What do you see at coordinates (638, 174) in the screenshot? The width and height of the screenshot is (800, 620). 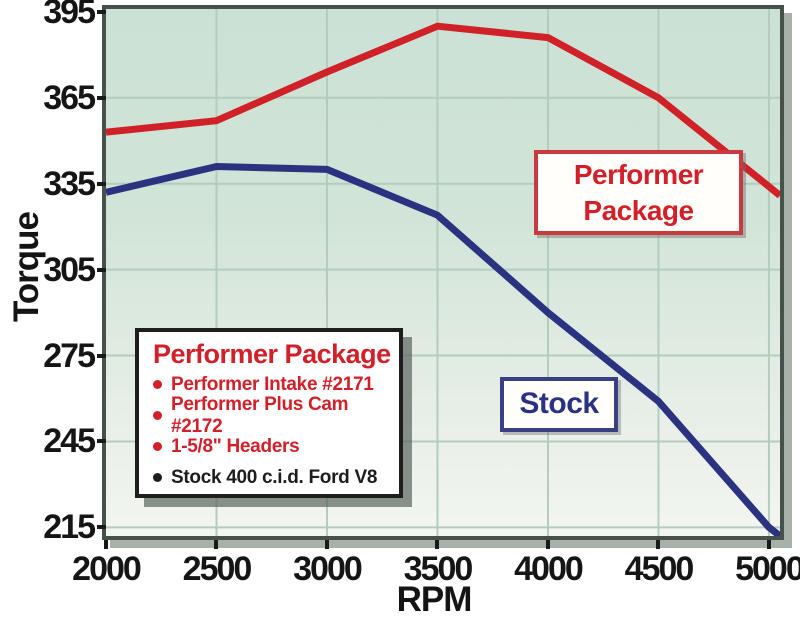 I see `performer-callout-line1: Performer` at bounding box center [638, 174].